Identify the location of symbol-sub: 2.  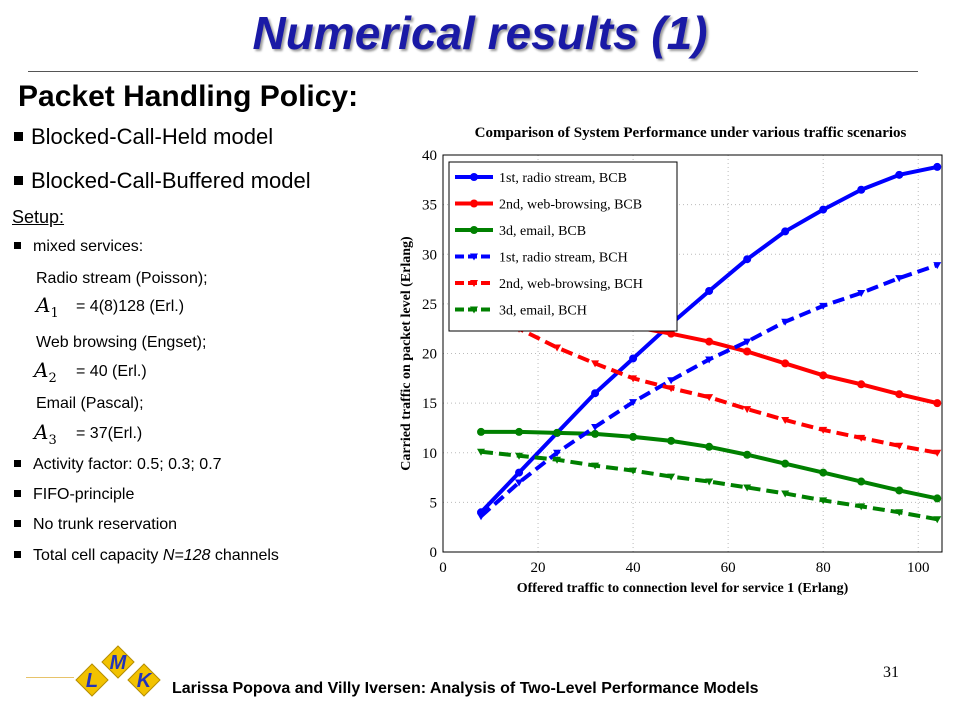
(52, 378).